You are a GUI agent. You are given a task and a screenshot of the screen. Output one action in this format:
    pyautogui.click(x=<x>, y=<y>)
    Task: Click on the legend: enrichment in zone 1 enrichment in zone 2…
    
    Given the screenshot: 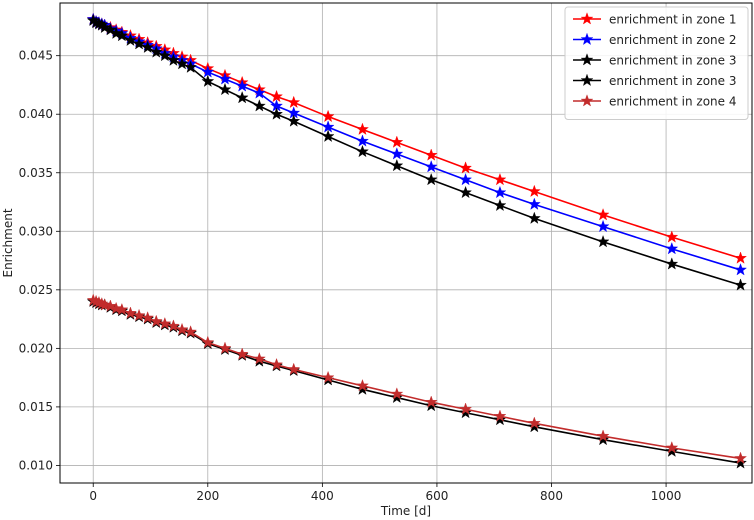 What is the action you would take?
    pyautogui.click(x=656, y=63)
    